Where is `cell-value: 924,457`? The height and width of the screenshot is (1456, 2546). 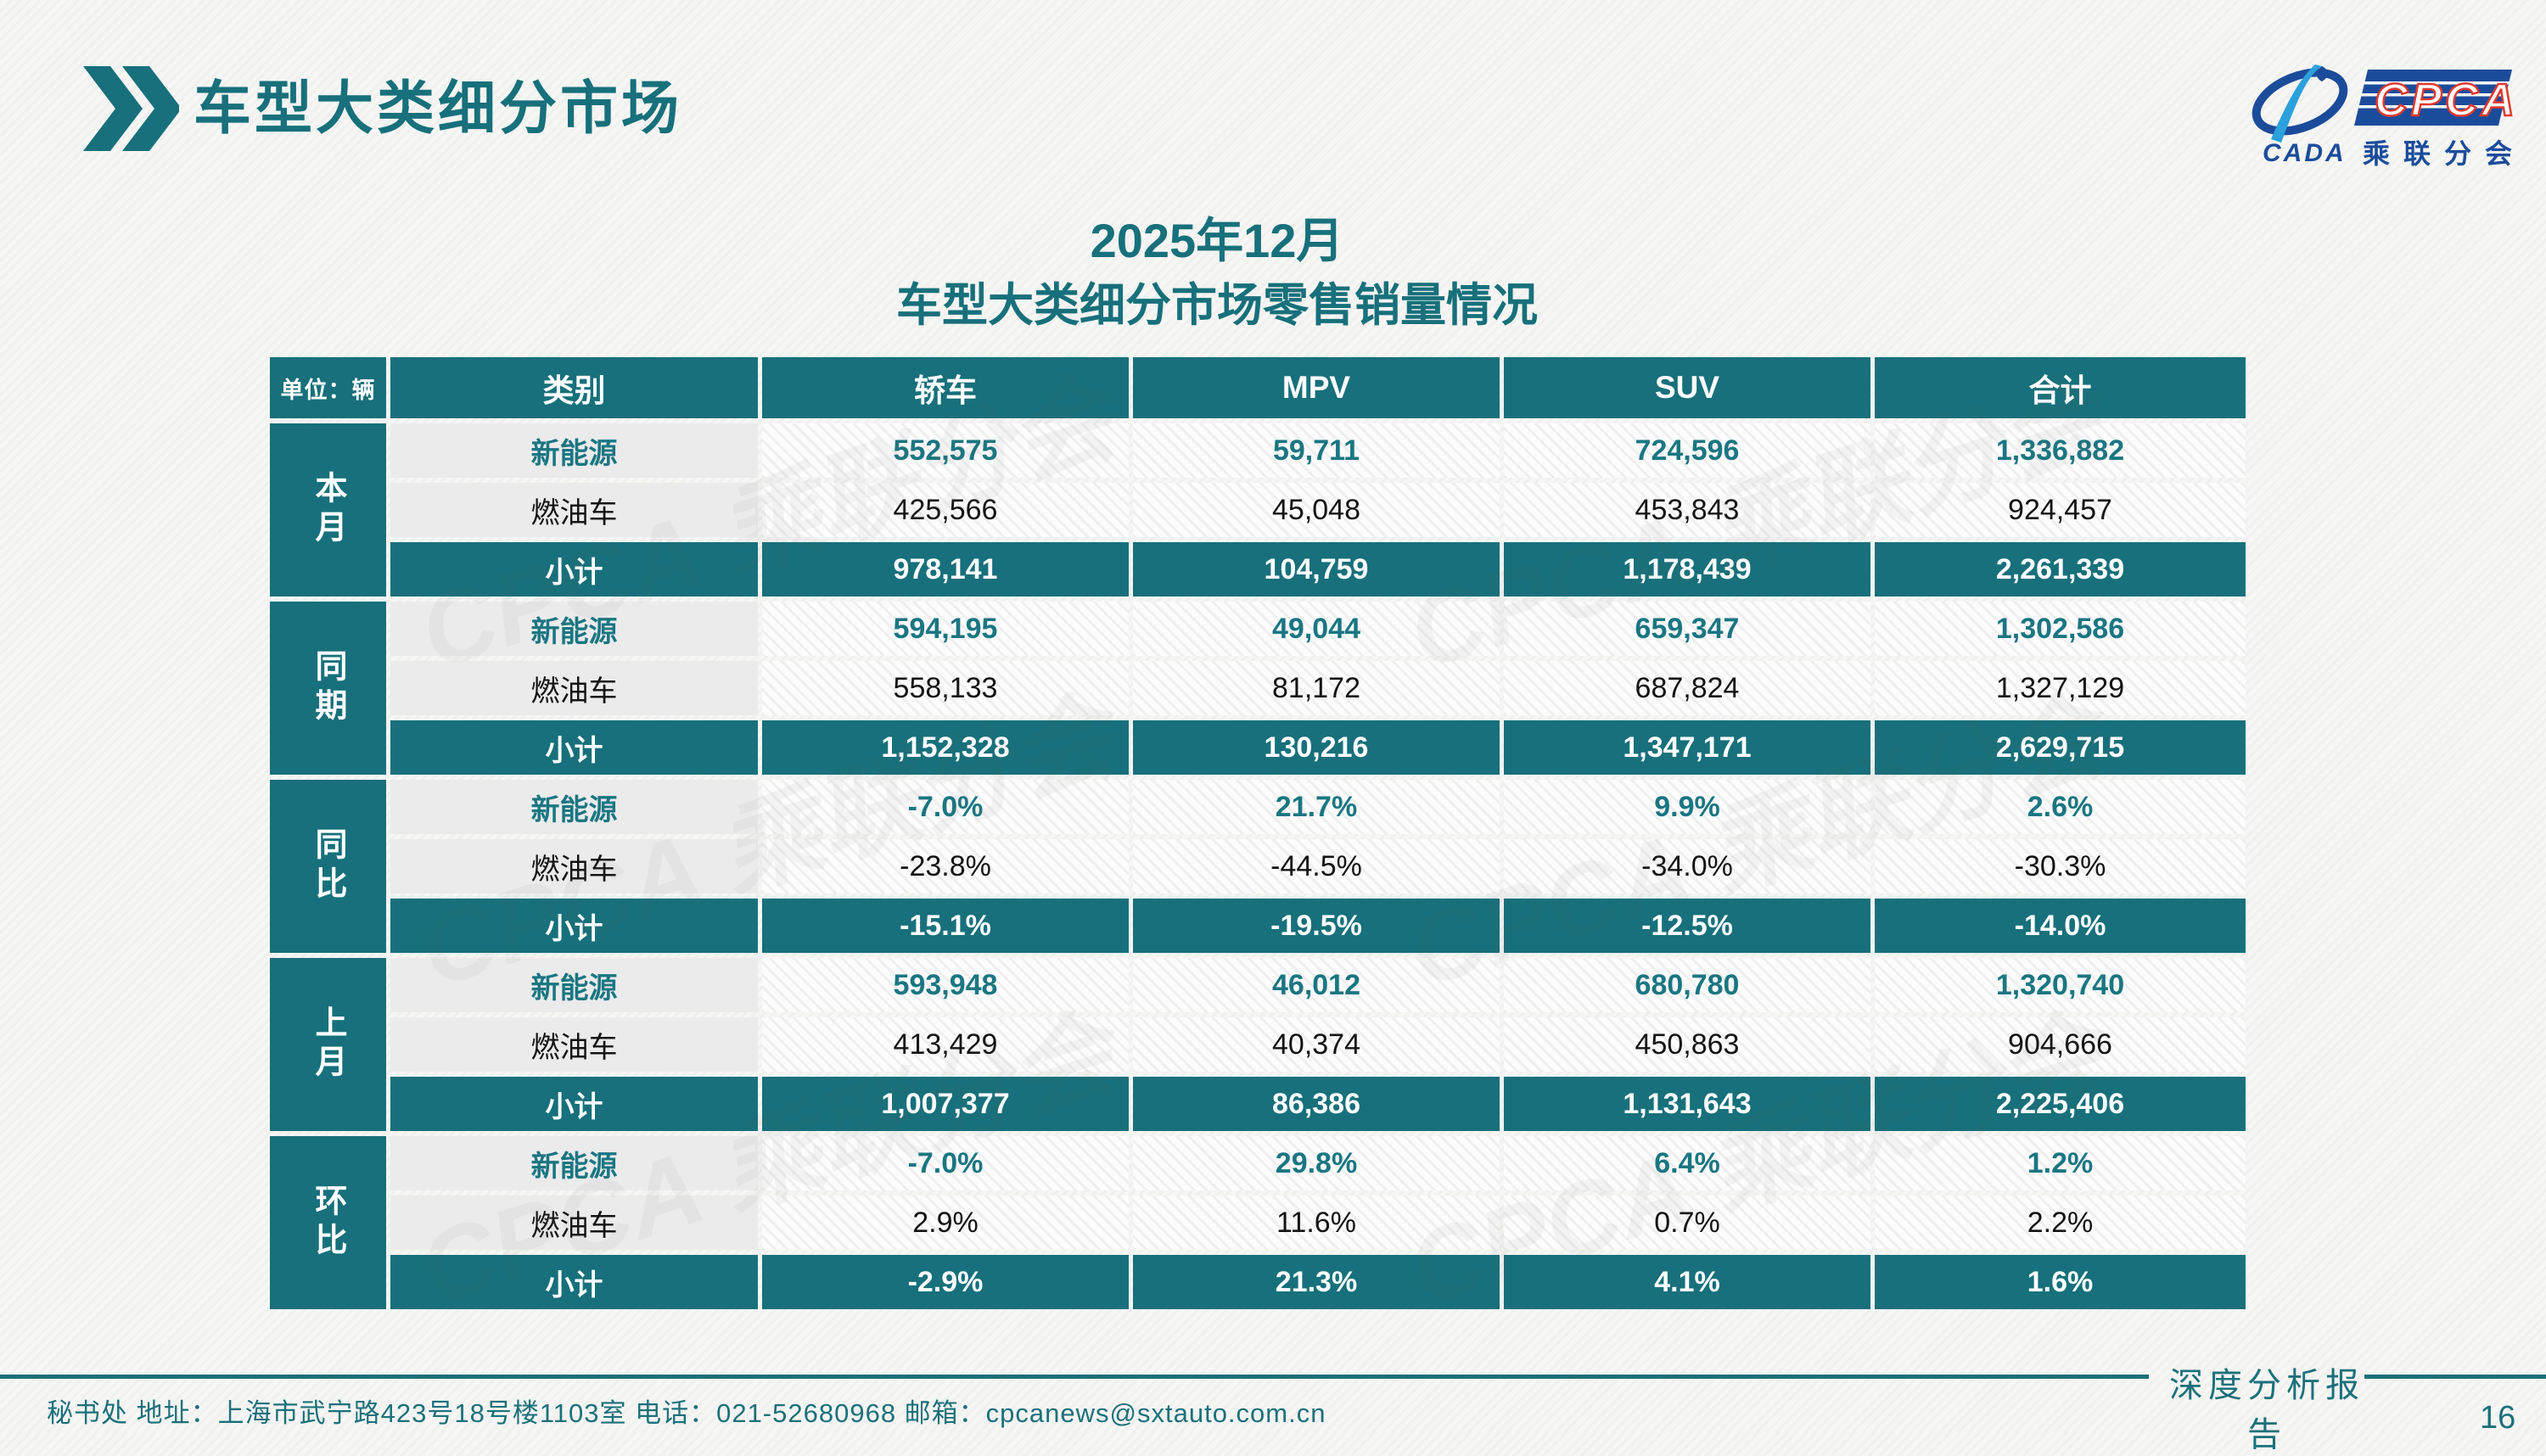
cell-value: 924,457 is located at coordinates (2060, 510).